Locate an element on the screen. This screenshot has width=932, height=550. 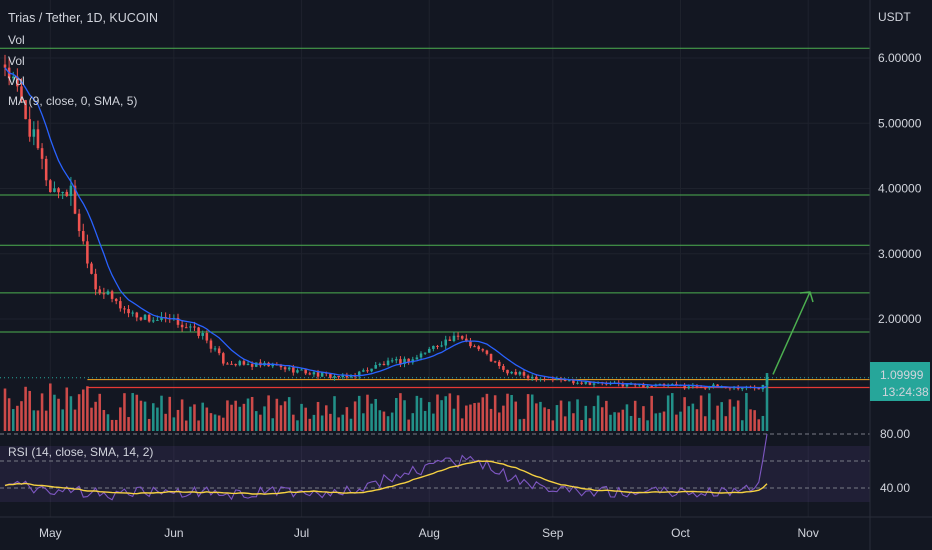
rsi-axis: 80.00 40.00 is located at coordinates (895, 461).